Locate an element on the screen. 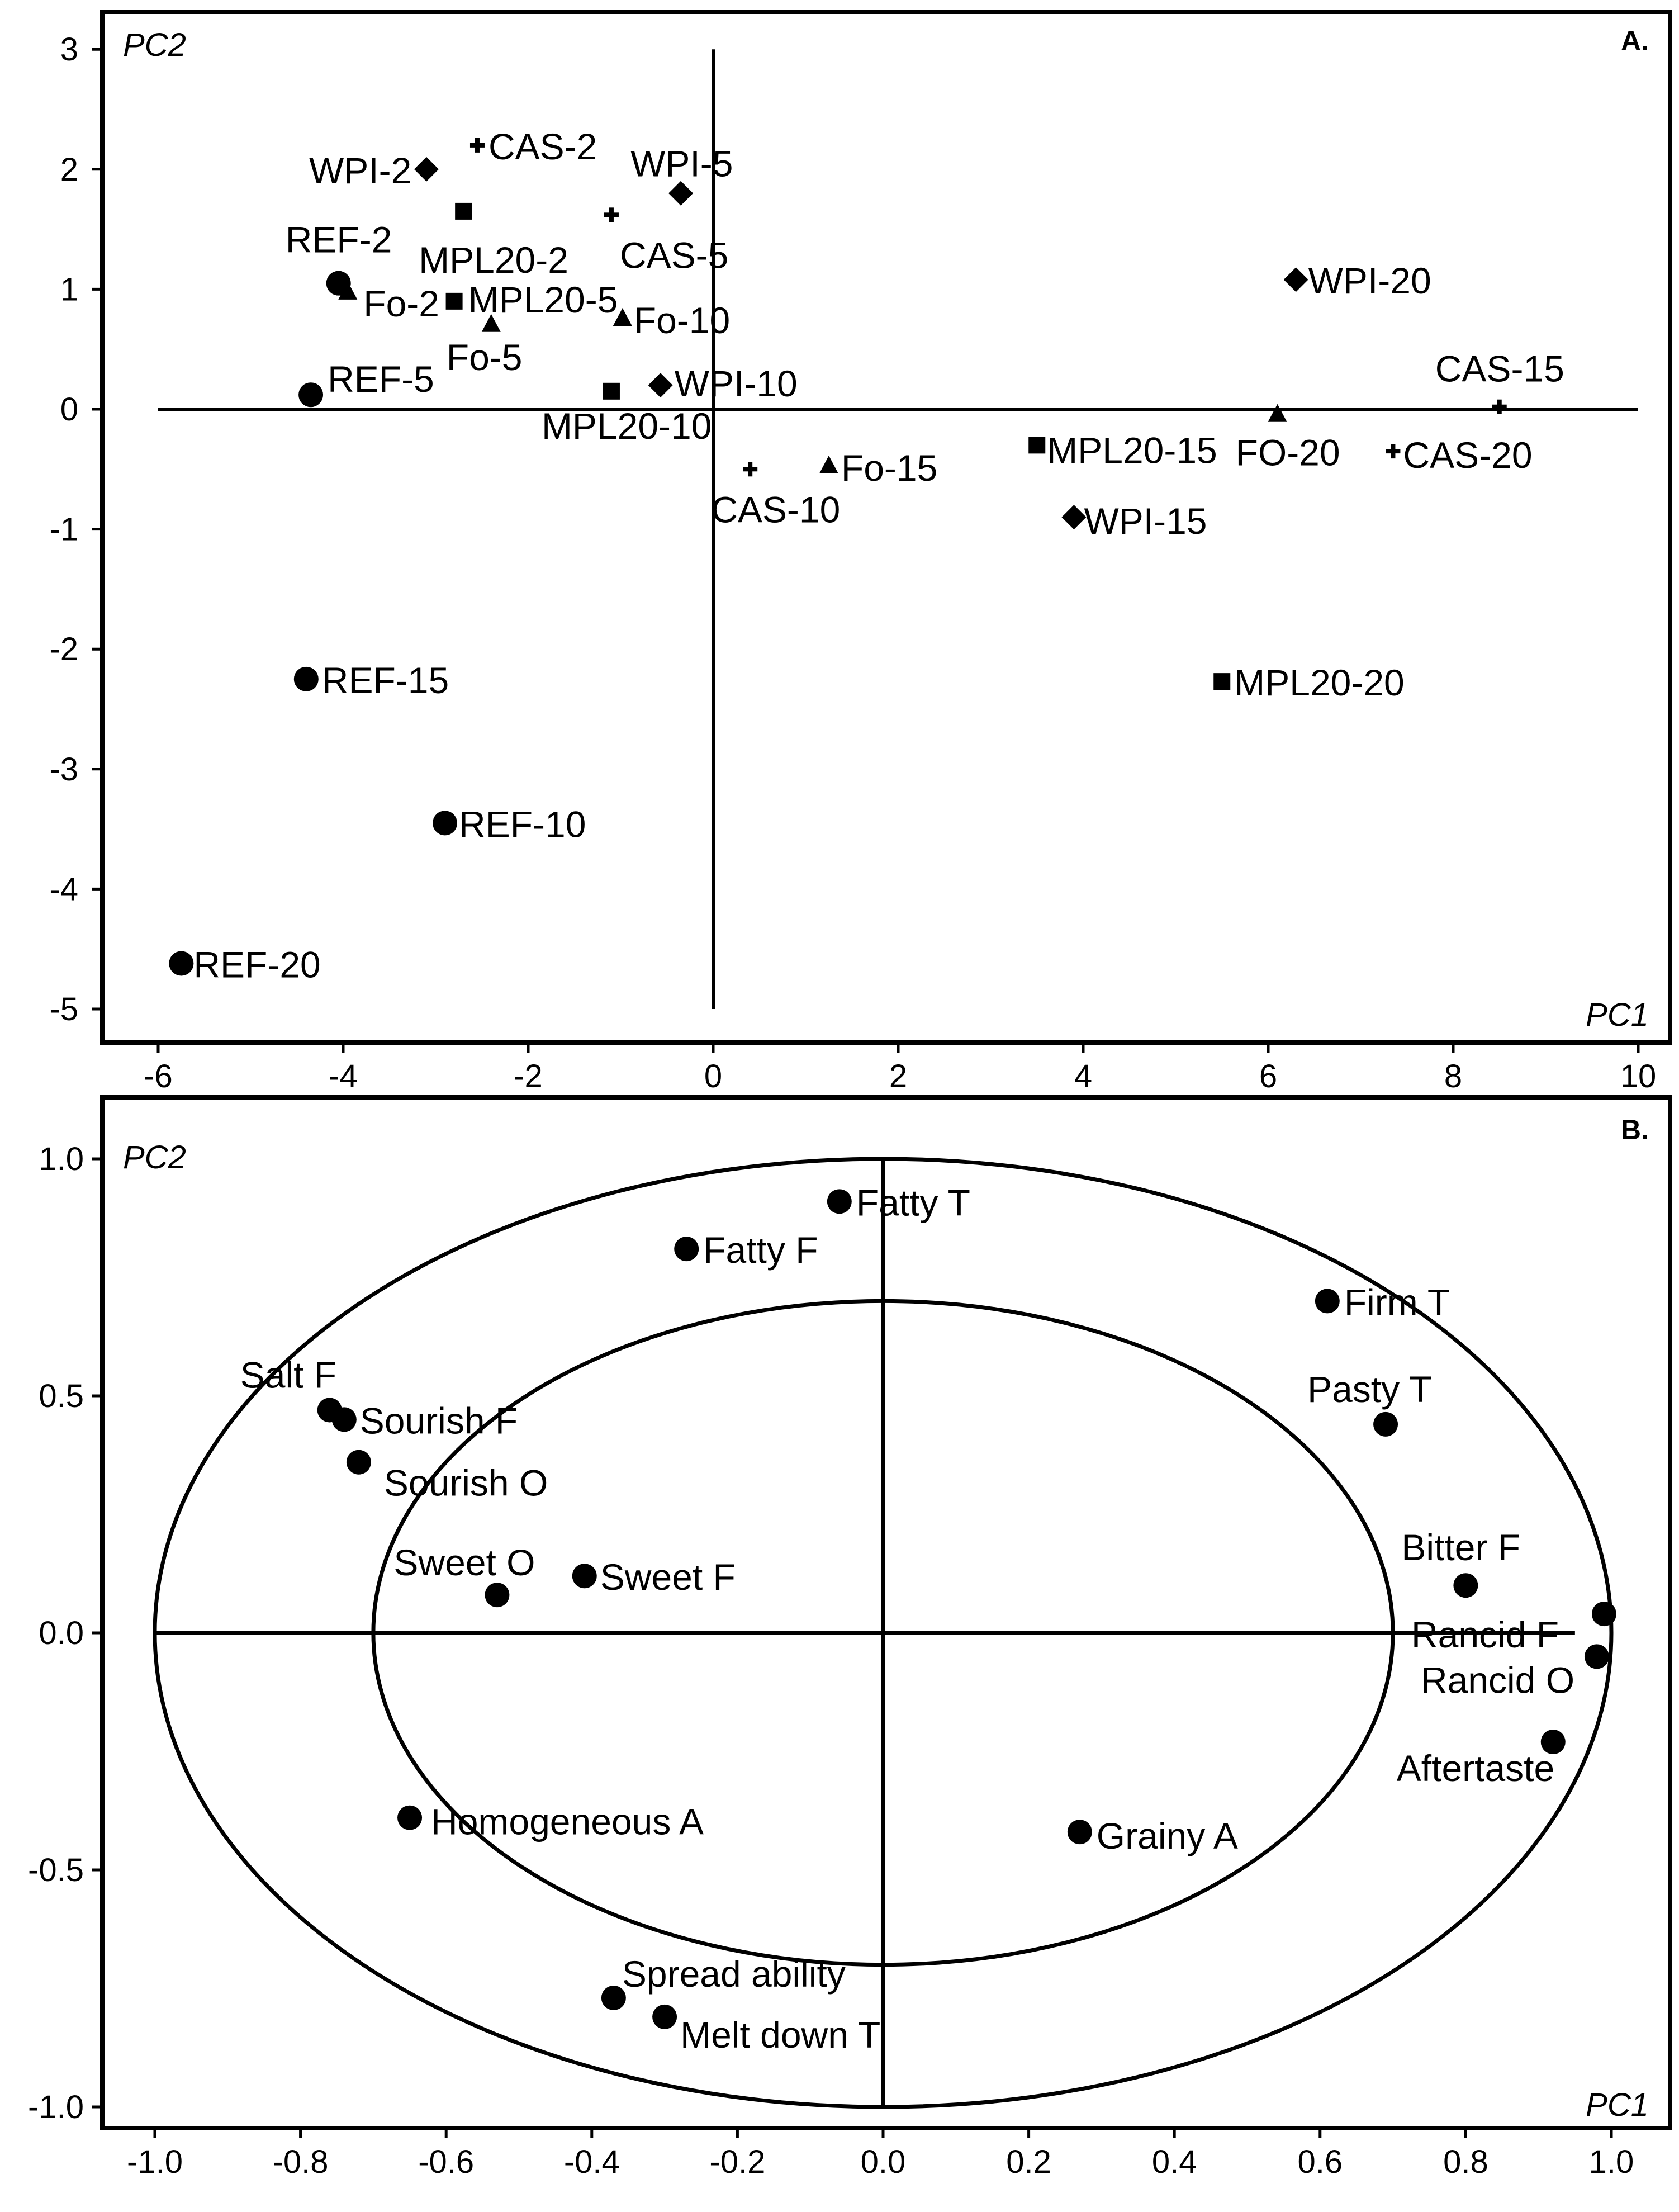  panel-b-marker-sweet-f is located at coordinates (584, 1576).